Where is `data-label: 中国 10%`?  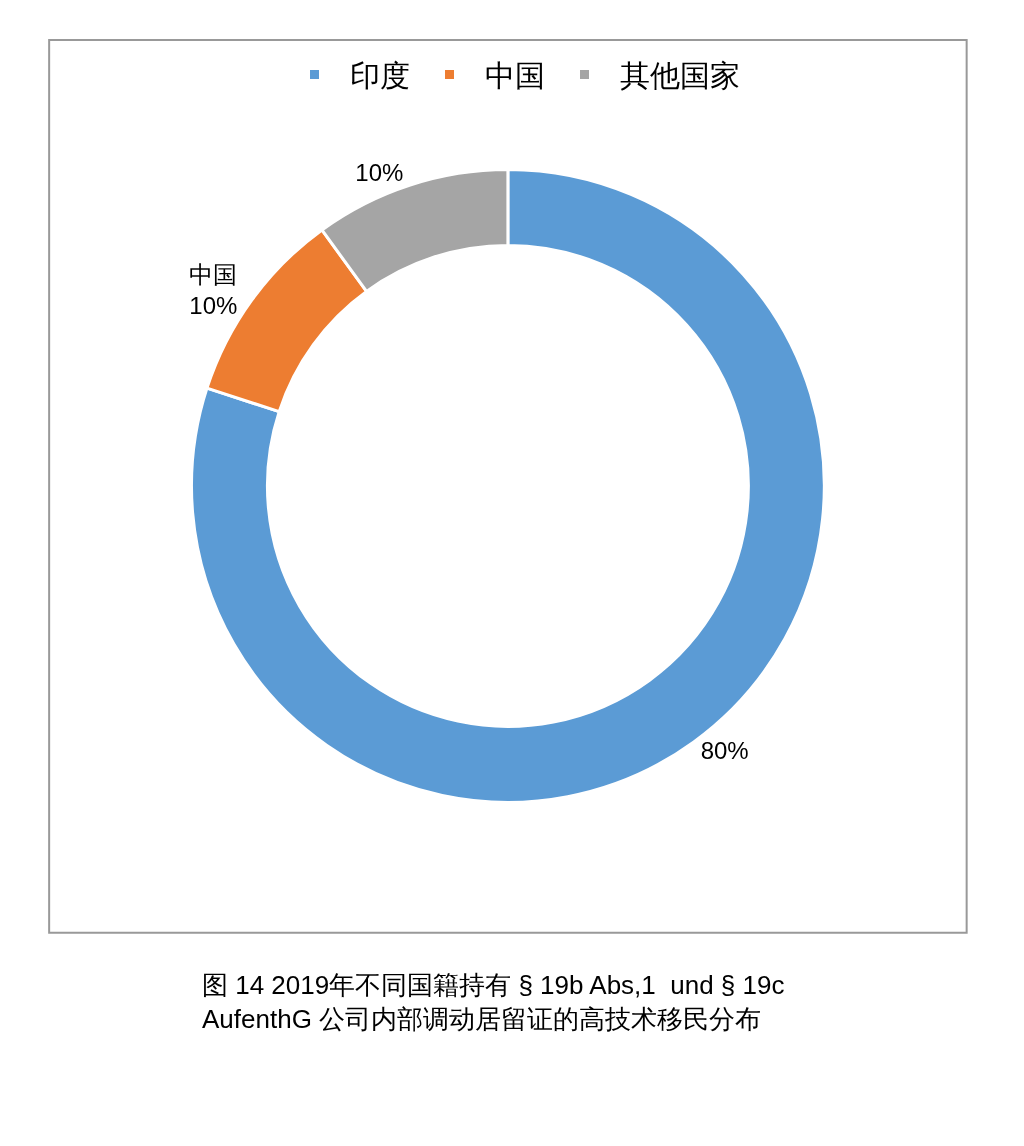
data-label: 中国 10% is located at coordinates (213, 289).